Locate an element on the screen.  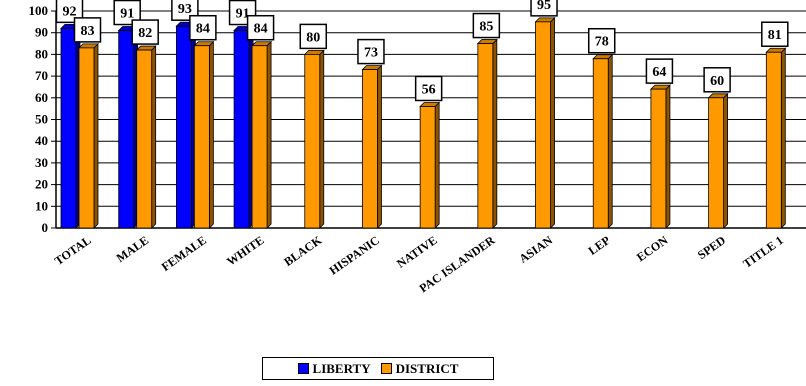
data-label: 82 is located at coordinates (145, 33).